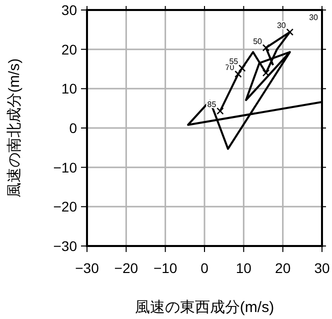 This screenshot has width=332, height=319. What do you see at coordinates (14, 128) in the screenshot?
I see `y-axis-title: 風速の南北成分(m/s)` at bounding box center [14, 128].